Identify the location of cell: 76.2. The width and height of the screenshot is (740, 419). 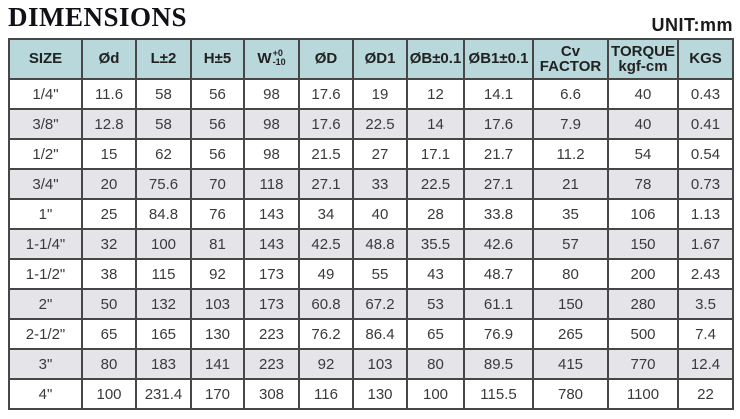
(326, 334).